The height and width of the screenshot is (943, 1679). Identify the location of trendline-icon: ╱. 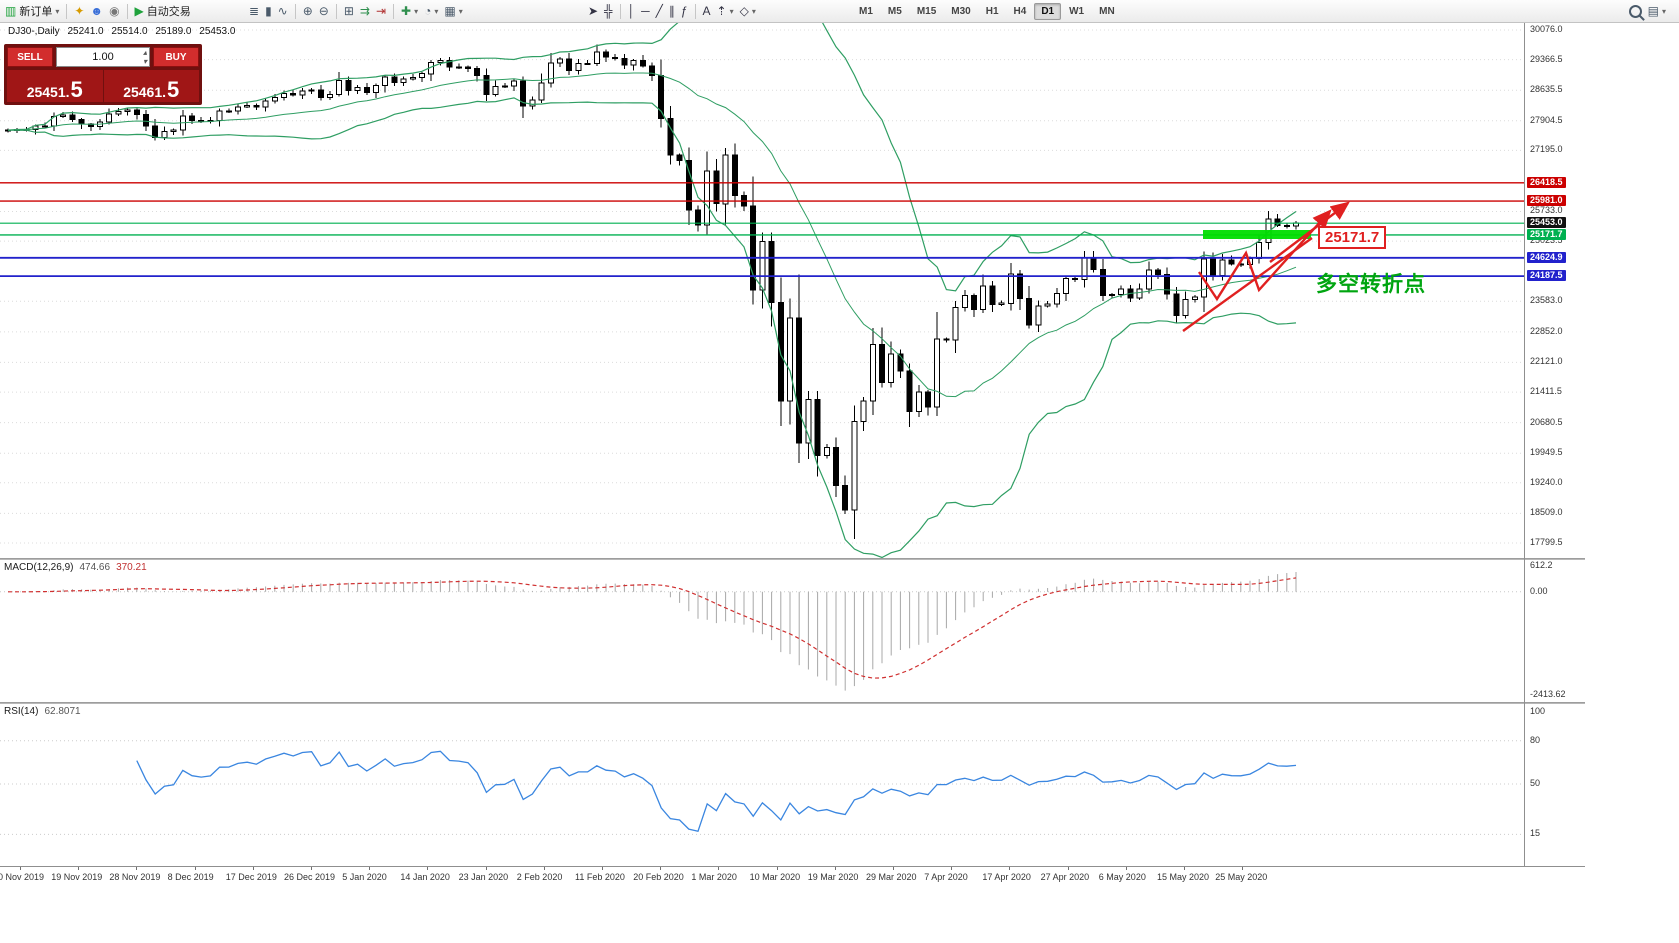
(659, 11).